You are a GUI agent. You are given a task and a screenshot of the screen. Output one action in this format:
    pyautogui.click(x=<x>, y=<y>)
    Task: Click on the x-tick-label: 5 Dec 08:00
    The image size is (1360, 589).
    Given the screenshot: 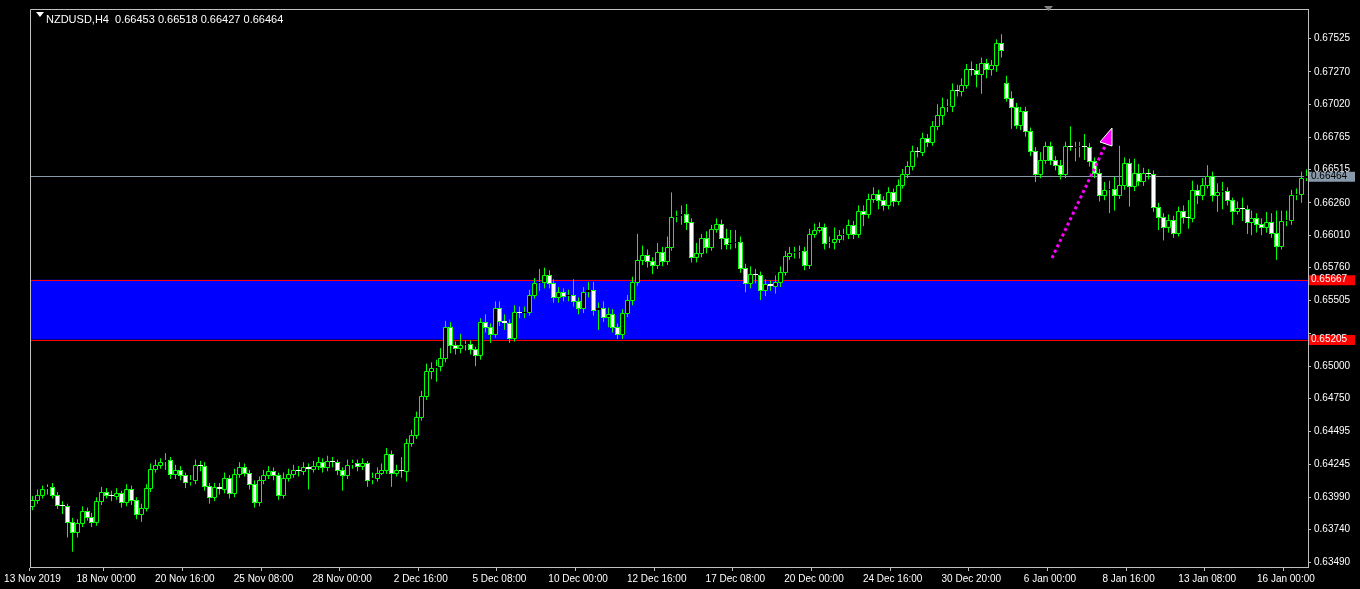 What is the action you would take?
    pyautogui.click(x=499, y=578)
    